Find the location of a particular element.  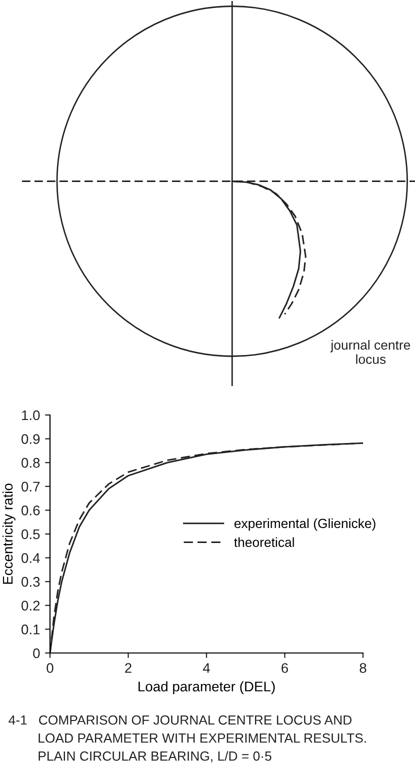

x-tick-label: 6 is located at coordinates (285, 668).